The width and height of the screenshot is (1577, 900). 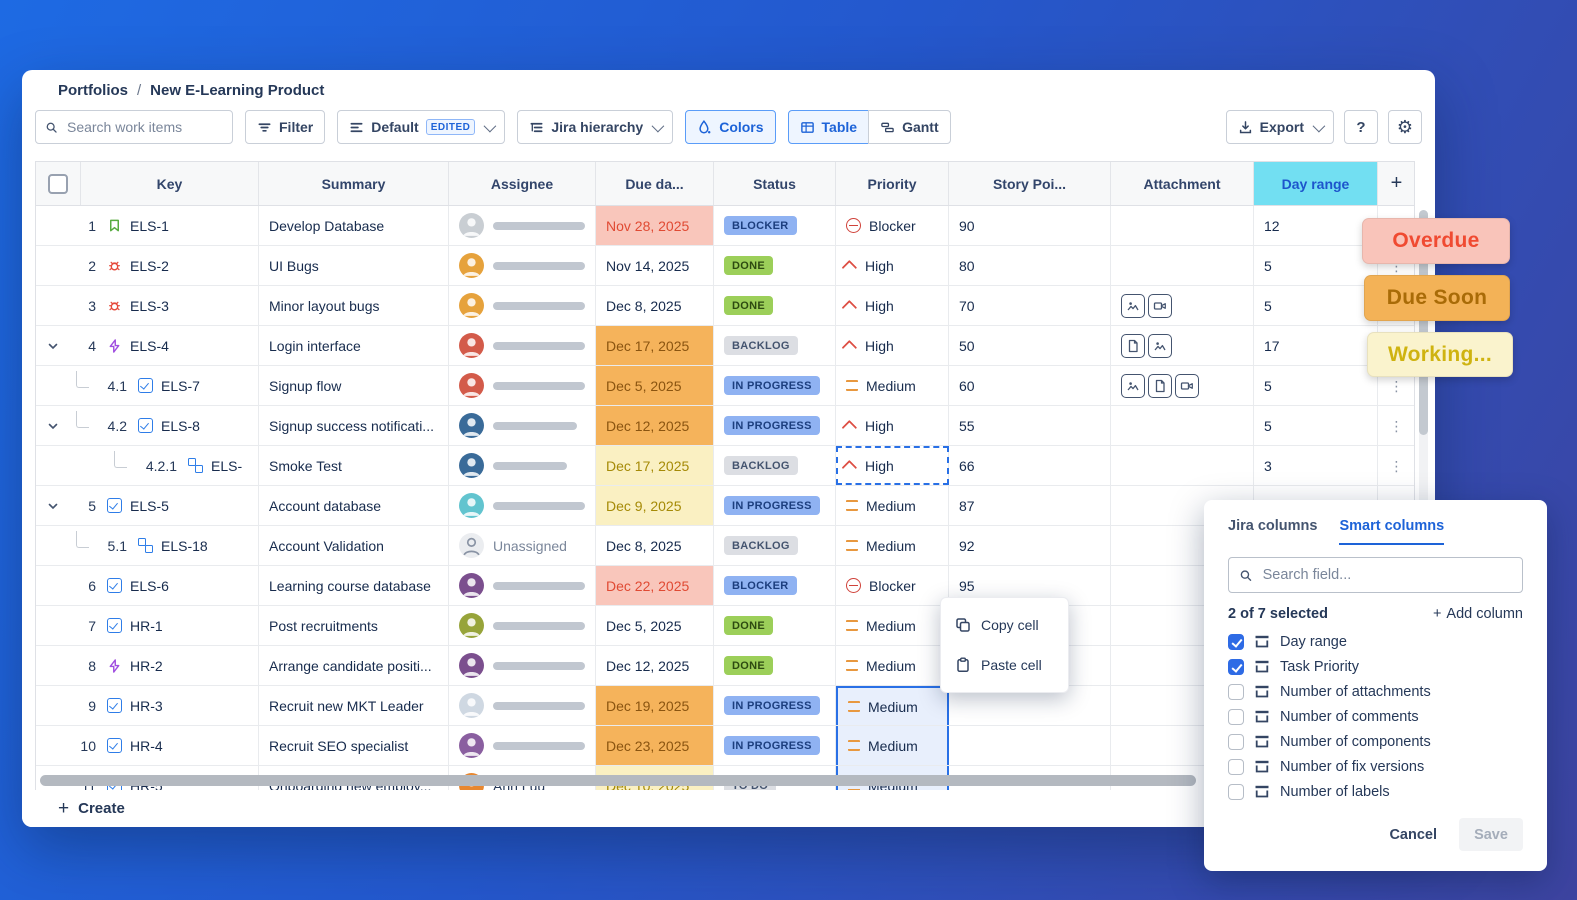 What do you see at coordinates (421, 127) in the screenshot?
I see `view-selector-button: Default EDITED` at bounding box center [421, 127].